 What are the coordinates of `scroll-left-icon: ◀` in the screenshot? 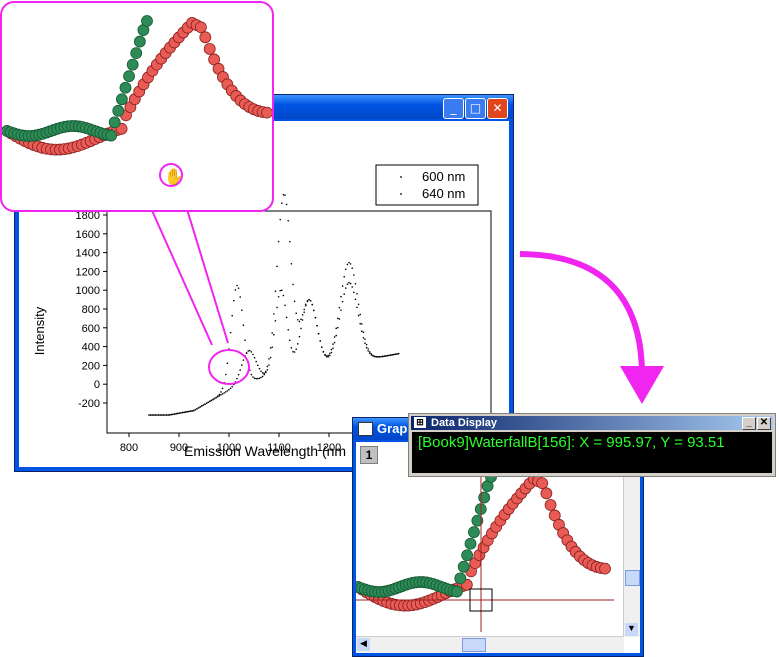 It's located at (363, 644).